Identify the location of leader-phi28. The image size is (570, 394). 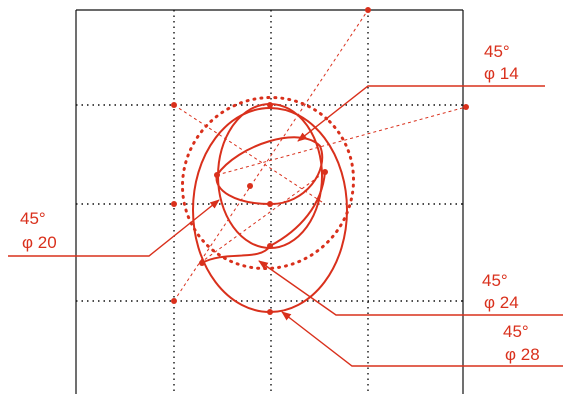
(422, 339).